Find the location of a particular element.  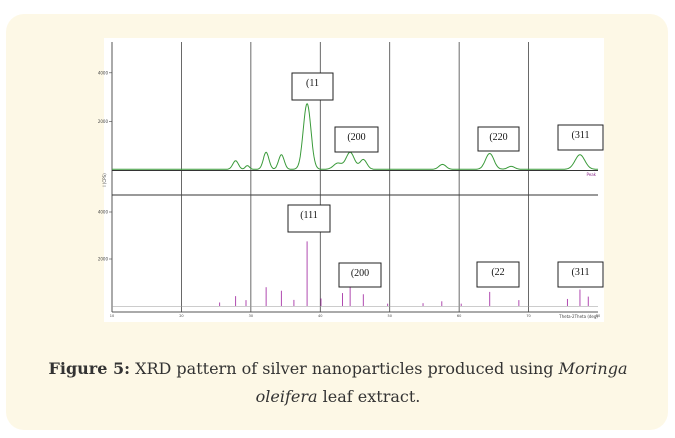

x-tick-label: 30 is located at coordinates (251, 316).